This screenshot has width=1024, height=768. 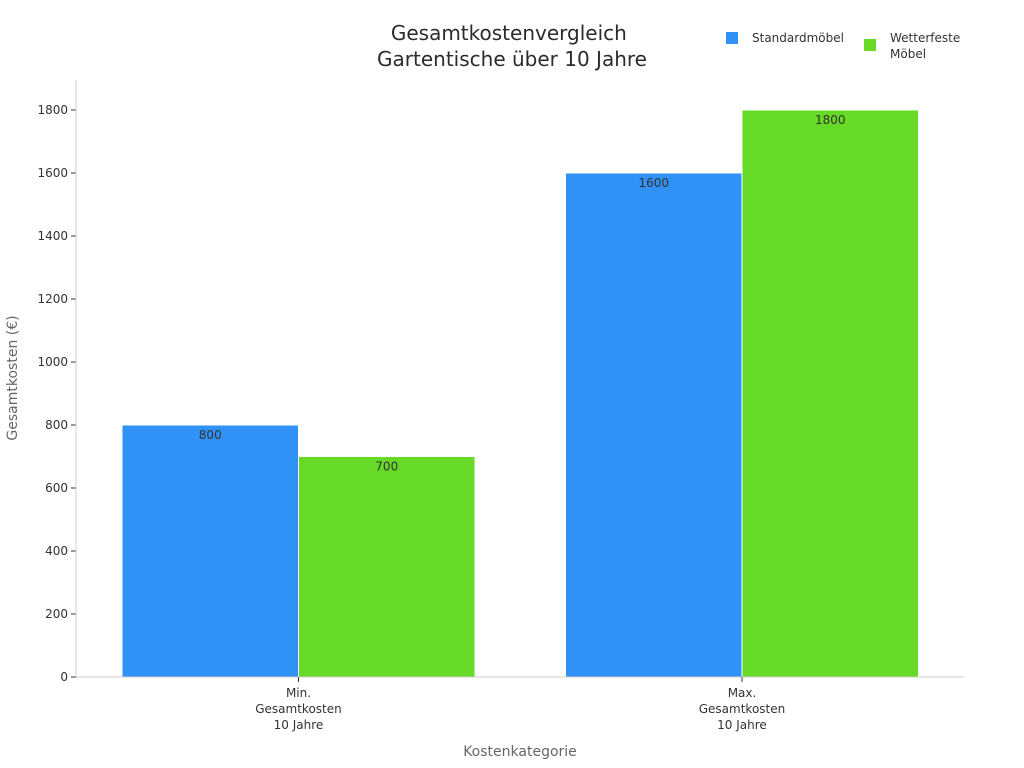 What do you see at coordinates (742, 693) in the screenshot?
I see `x-tick-label-max-line-1: Max.` at bounding box center [742, 693].